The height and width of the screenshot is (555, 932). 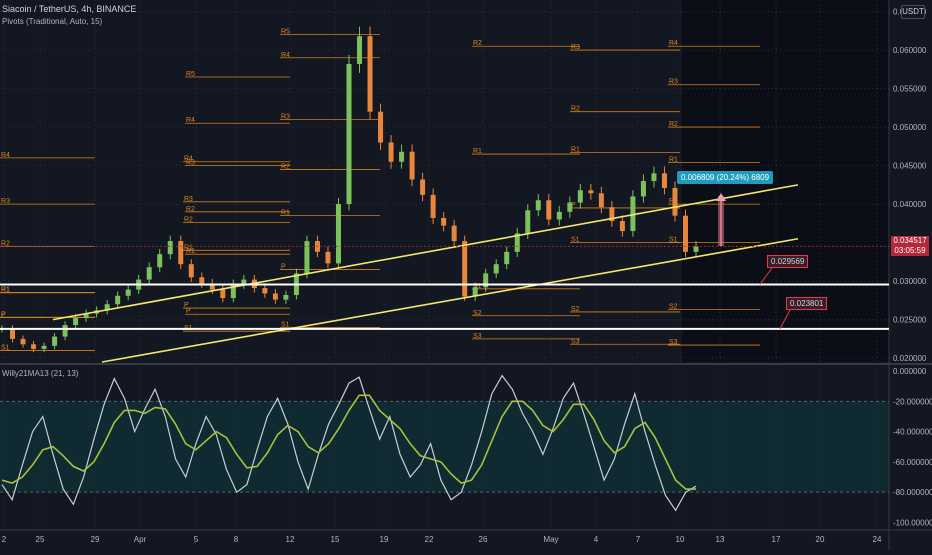 I want to click on price-tick-label: 0.045000, so click(x=910, y=166).